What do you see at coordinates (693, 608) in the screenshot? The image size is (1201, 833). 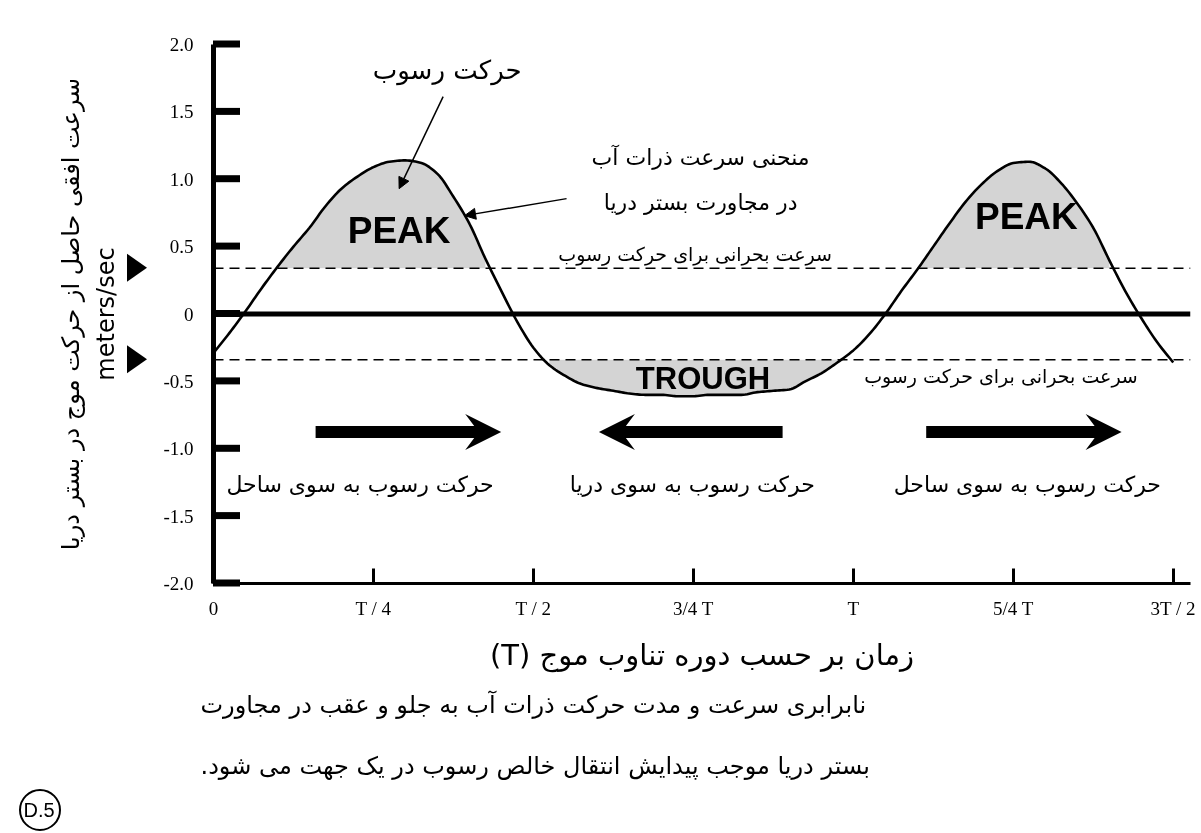 I see `x-tick-label: 3/4 T` at bounding box center [693, 608].